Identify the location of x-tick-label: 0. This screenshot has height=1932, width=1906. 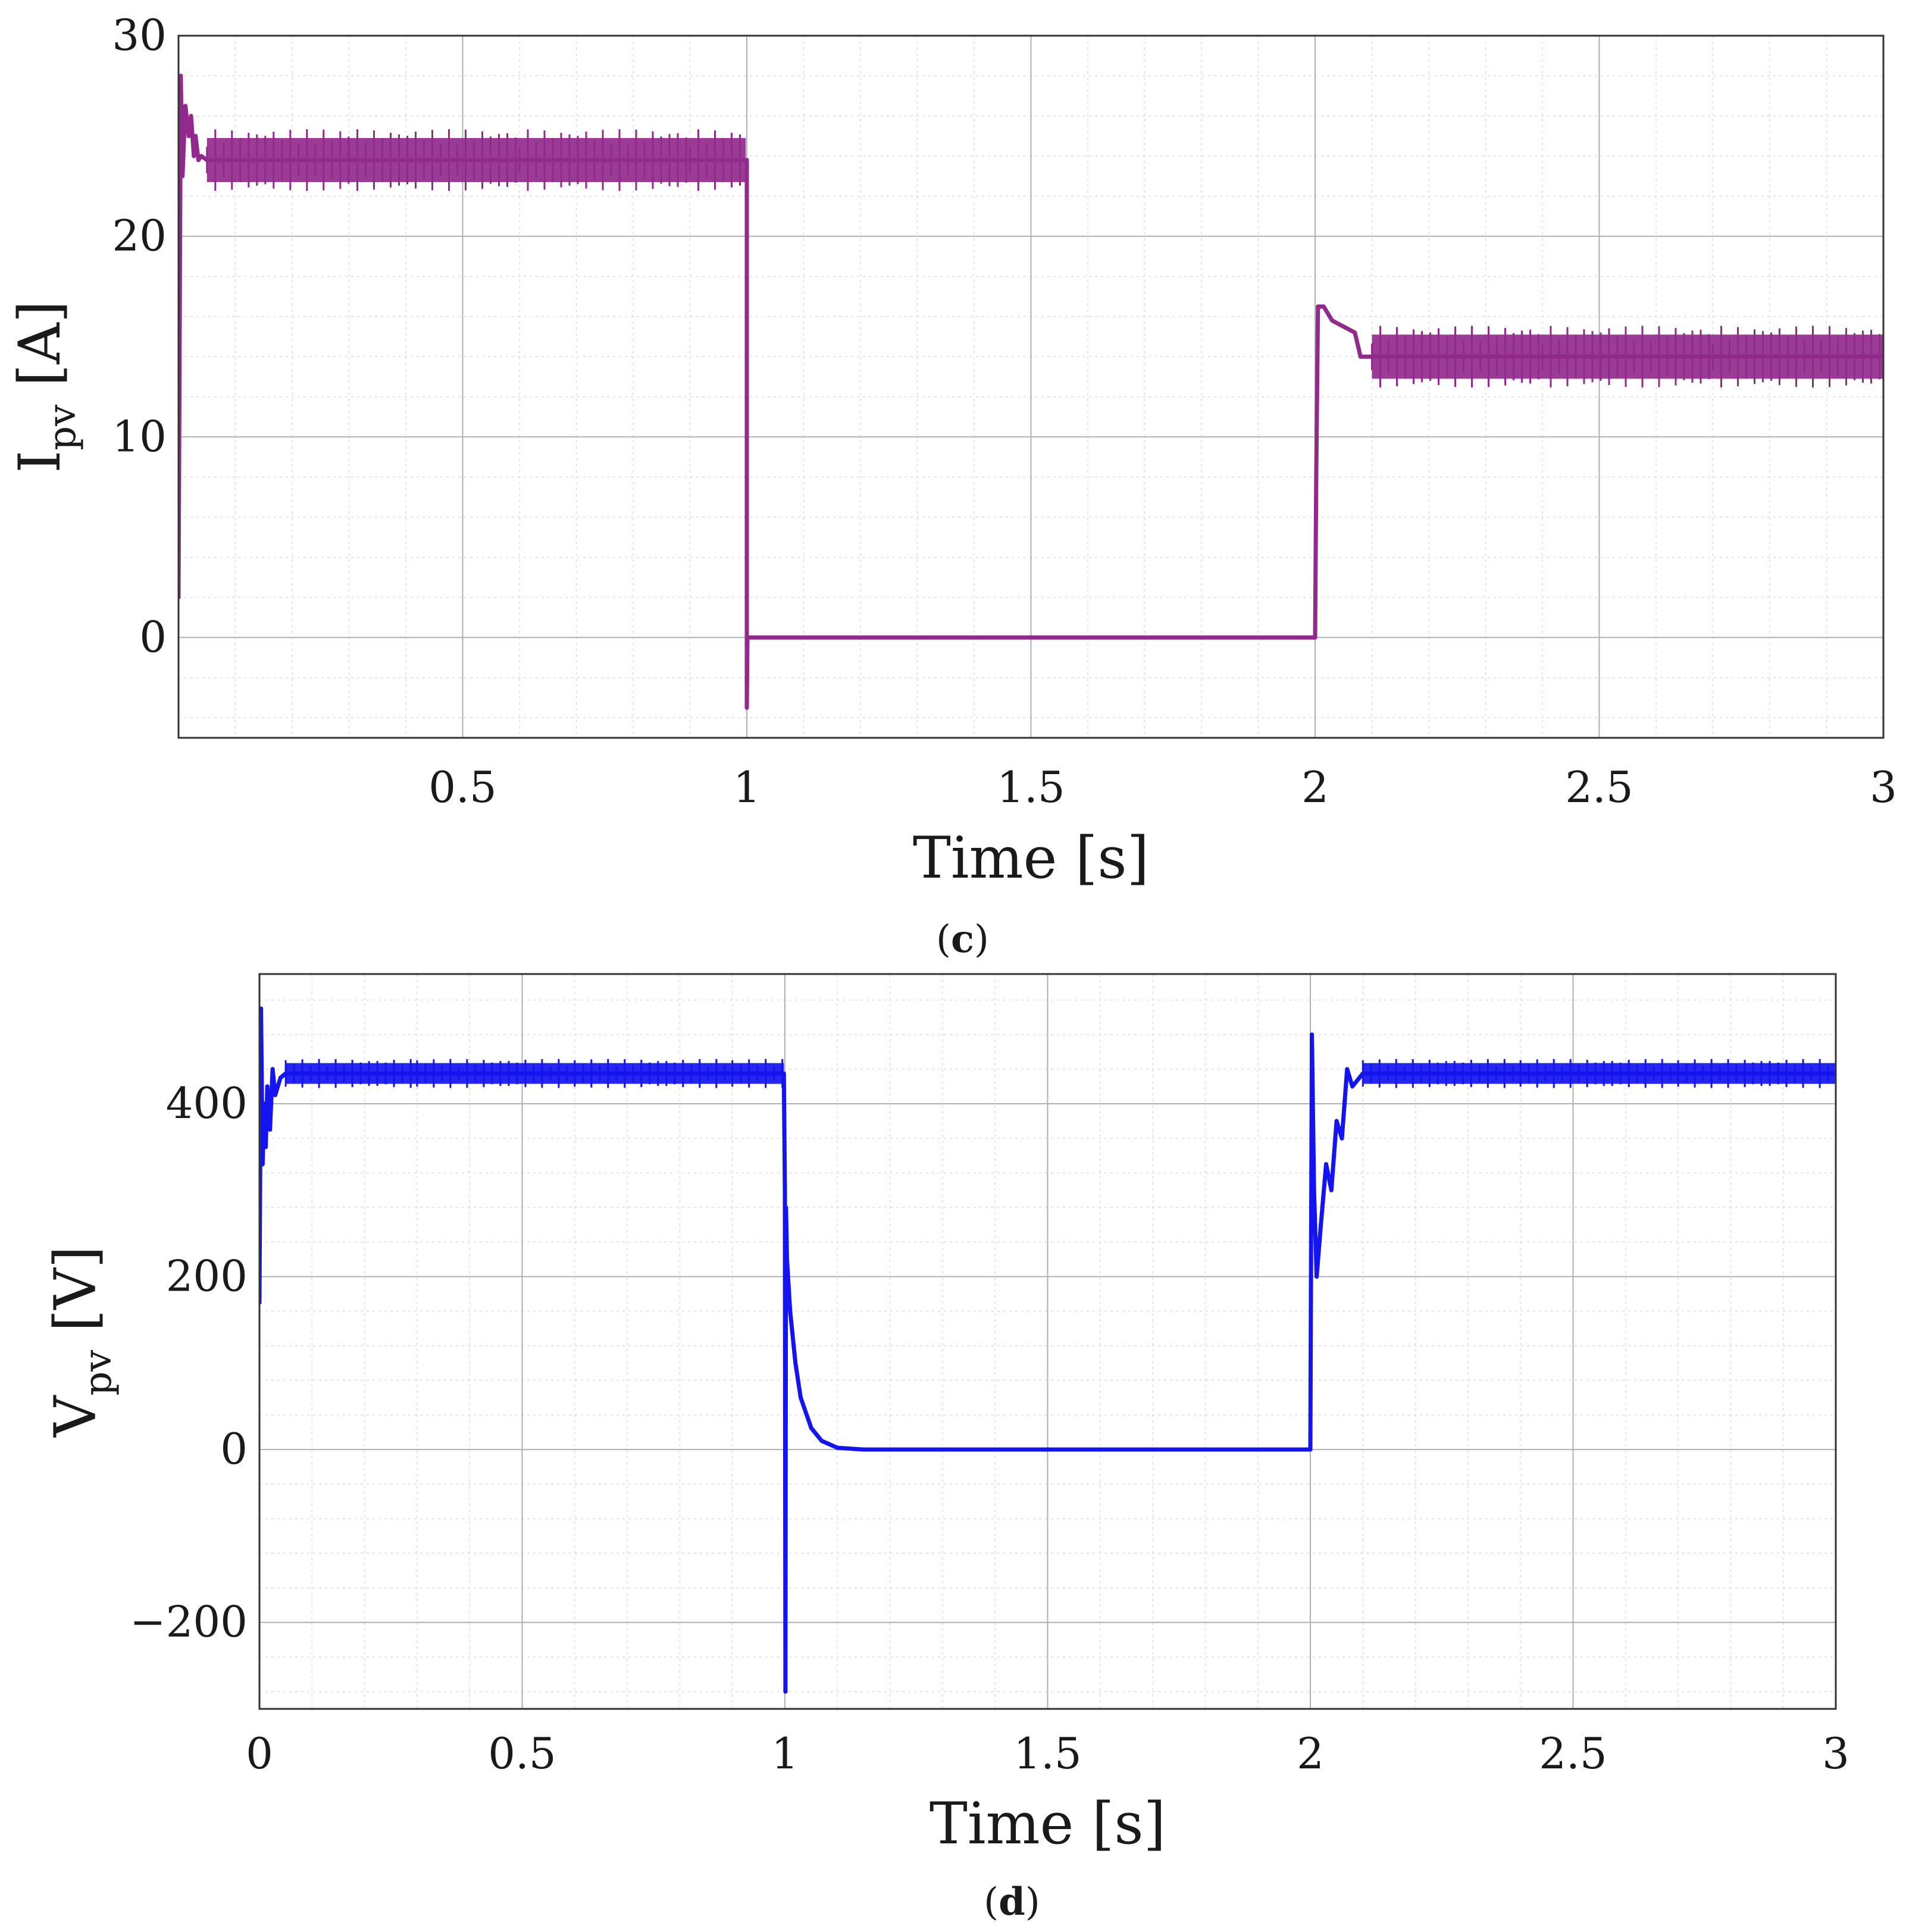
(259, 1754).